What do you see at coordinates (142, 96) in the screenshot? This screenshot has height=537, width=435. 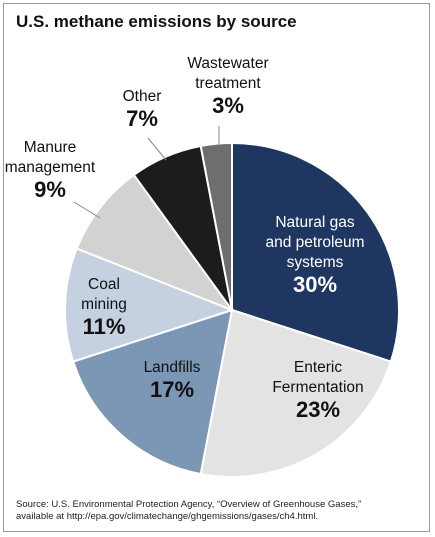 I see `slice-label-other-line-1: Other` at bounding box center [142, 96].